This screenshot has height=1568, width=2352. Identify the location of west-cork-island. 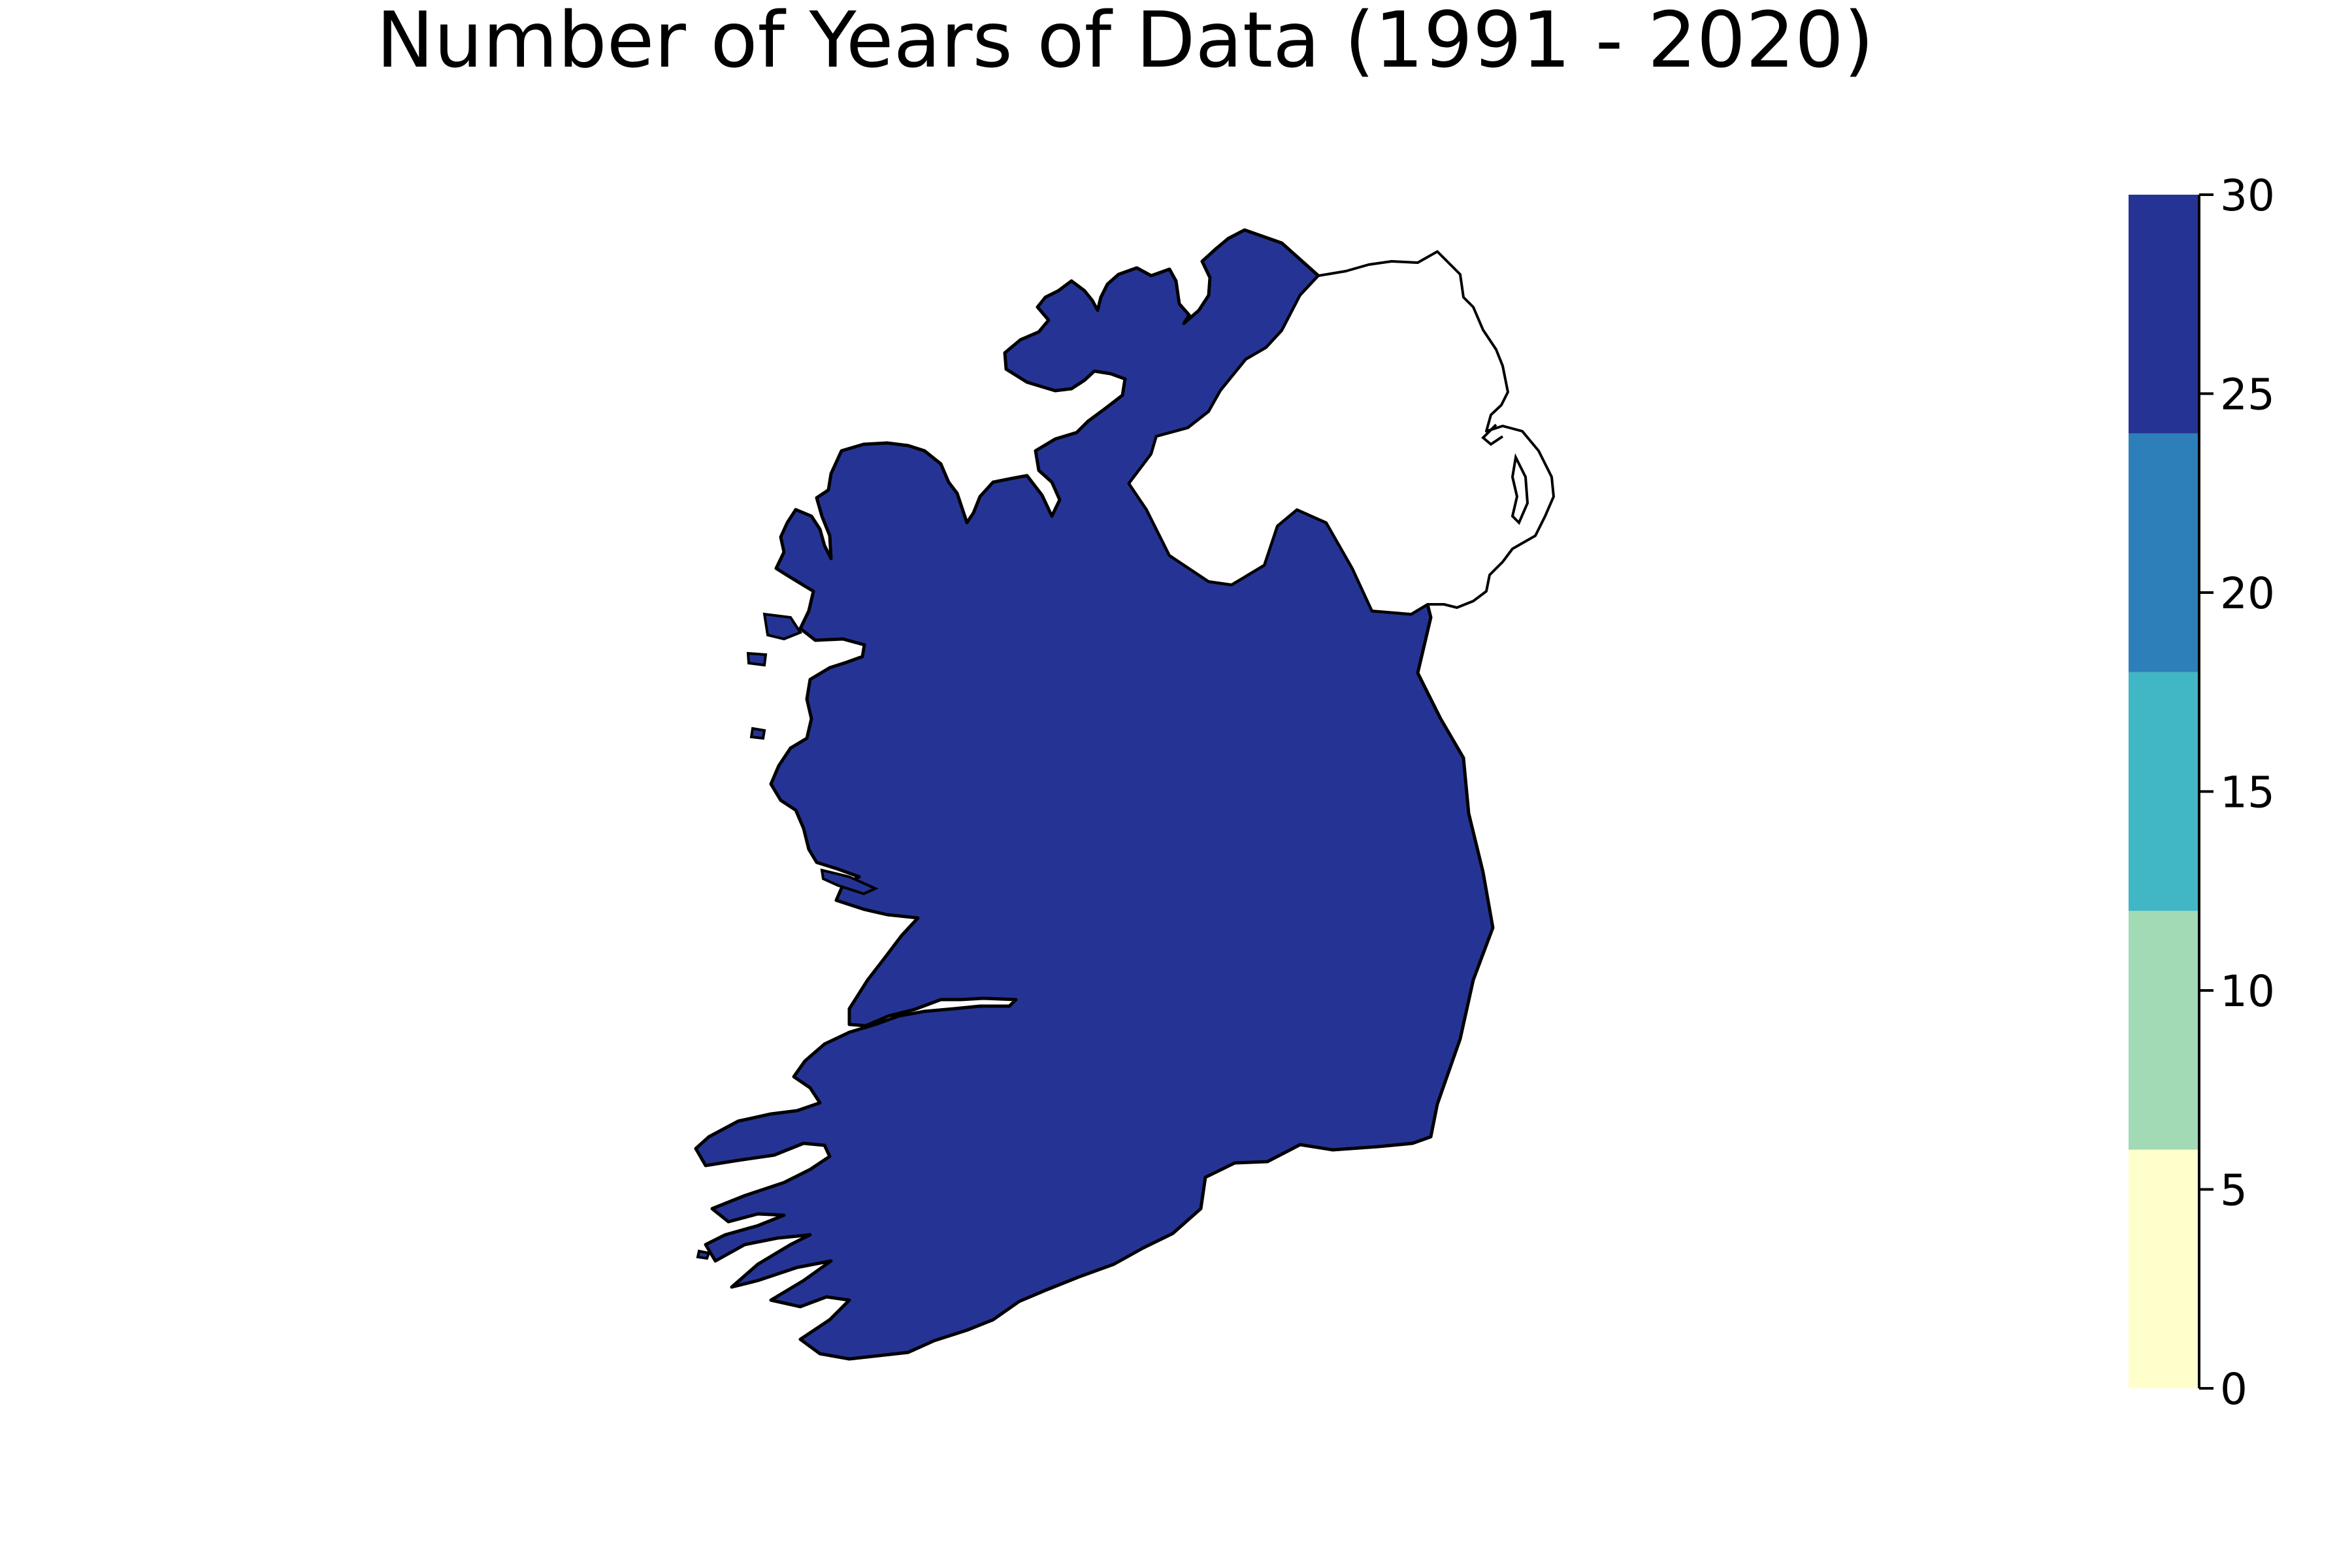
(703, 1254).